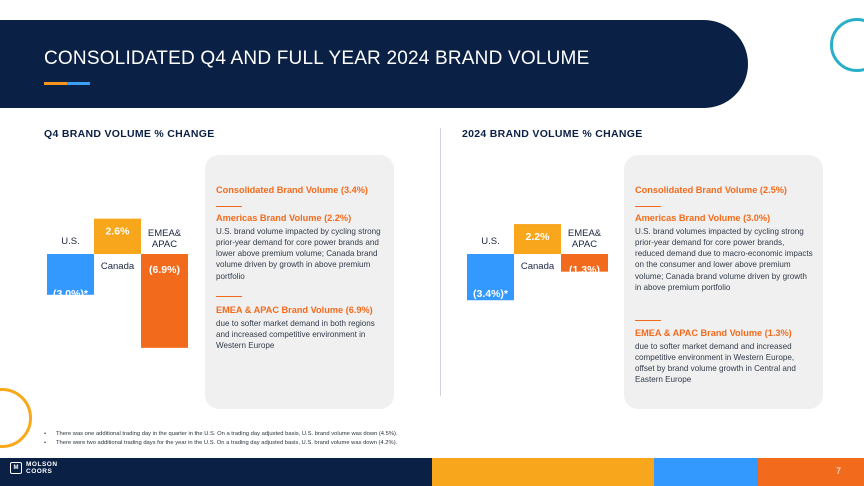 This screenshot has width=864, height=486. Describe the element at coordinates (117, 283) in the screenshot. I see `q4-volume-chart: (3.0%)* U.S. 2.6% Canada (6.9%) EMEA& APAC` at that location.